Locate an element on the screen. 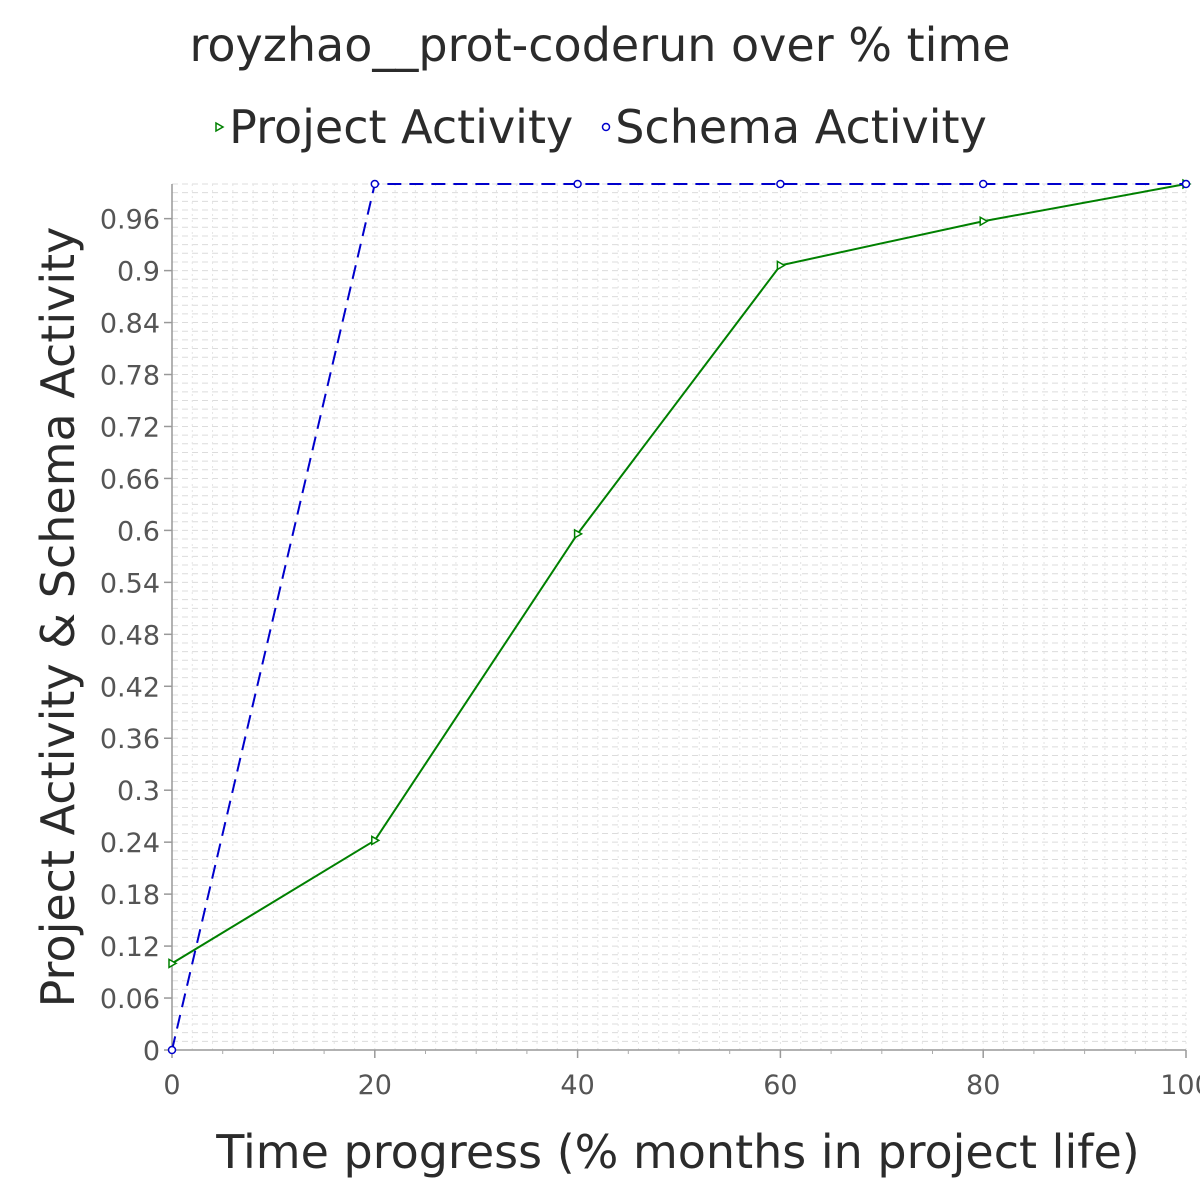  x-axis-title: Time progress (% months in project life) is located at coordinates (677, 1152).